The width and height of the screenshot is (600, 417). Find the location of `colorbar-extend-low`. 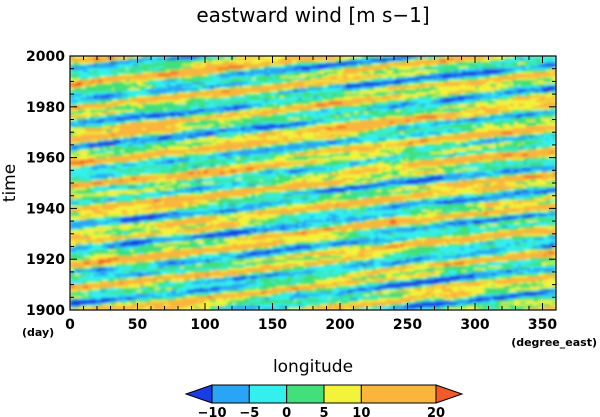

colorbar-extend-low is located at coordinates (198, 394).